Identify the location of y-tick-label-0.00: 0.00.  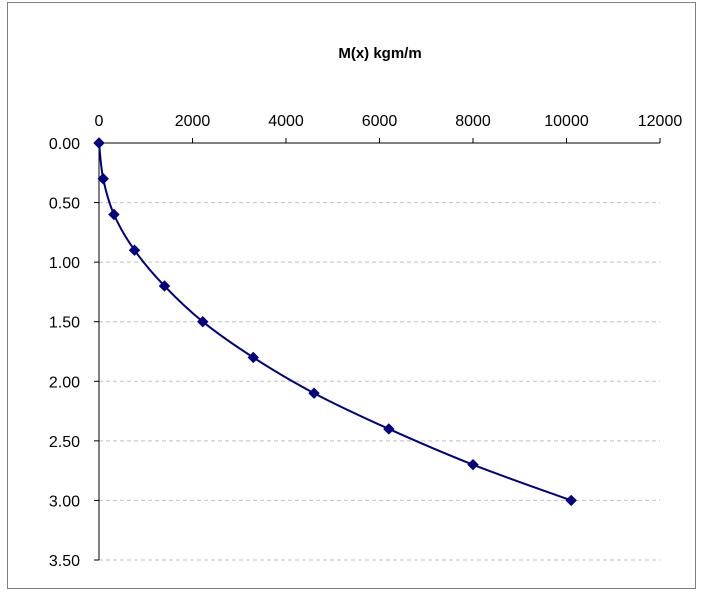
(64, 144).